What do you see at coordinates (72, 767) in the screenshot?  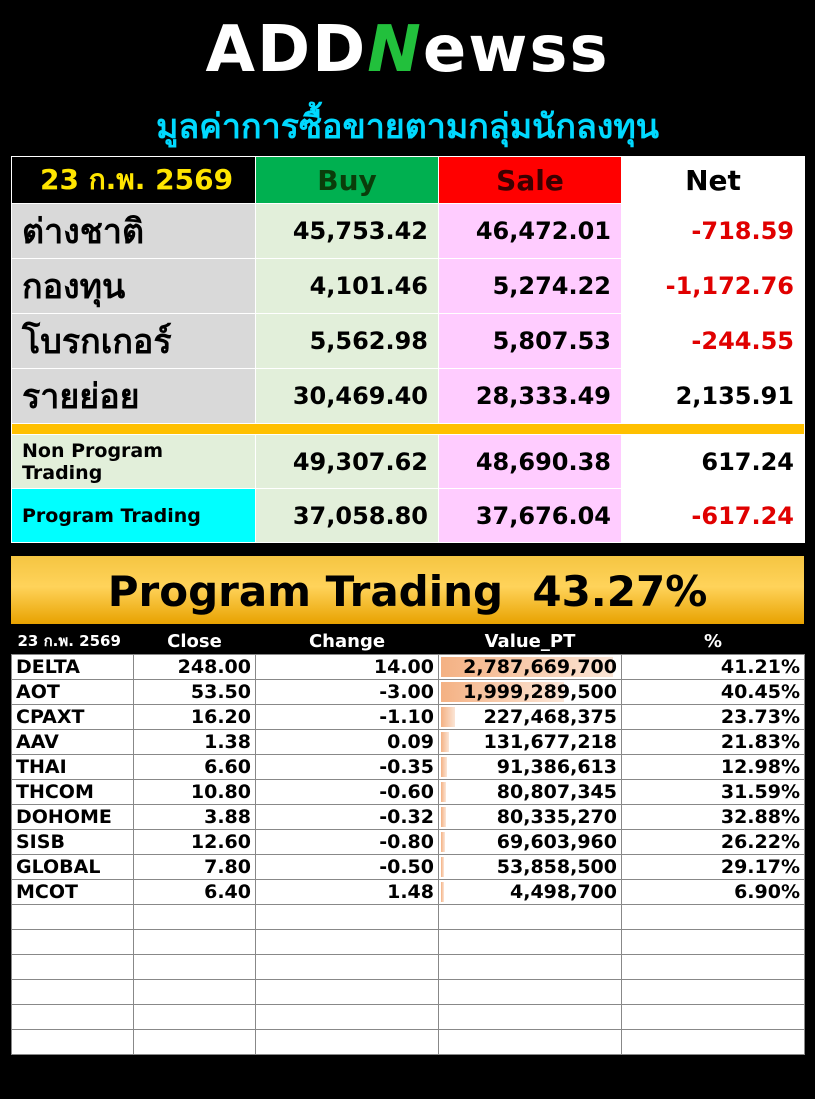 I see `stock-symbol: THAI` at bounding box center [72, 767].